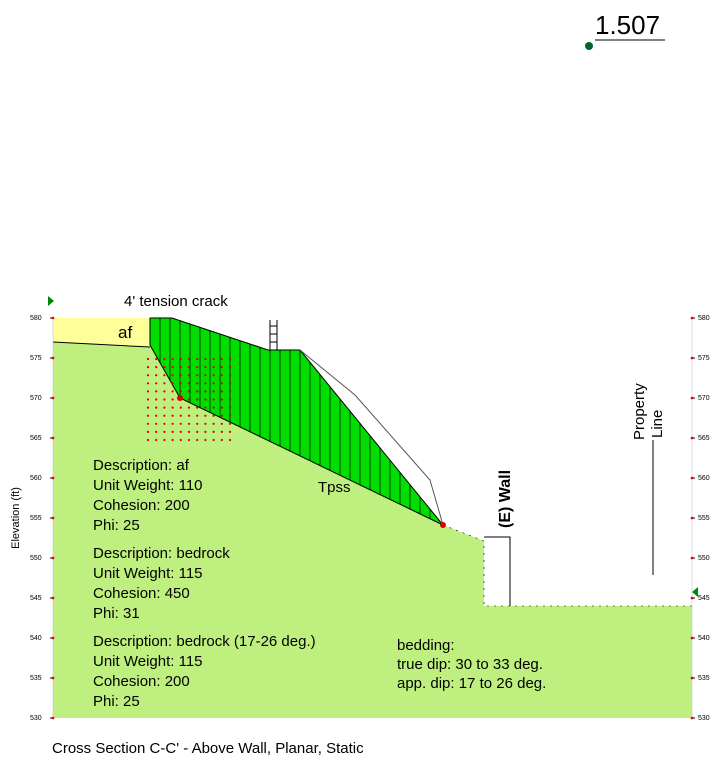  I want to click on tick-label: 565, so click(36, 438).